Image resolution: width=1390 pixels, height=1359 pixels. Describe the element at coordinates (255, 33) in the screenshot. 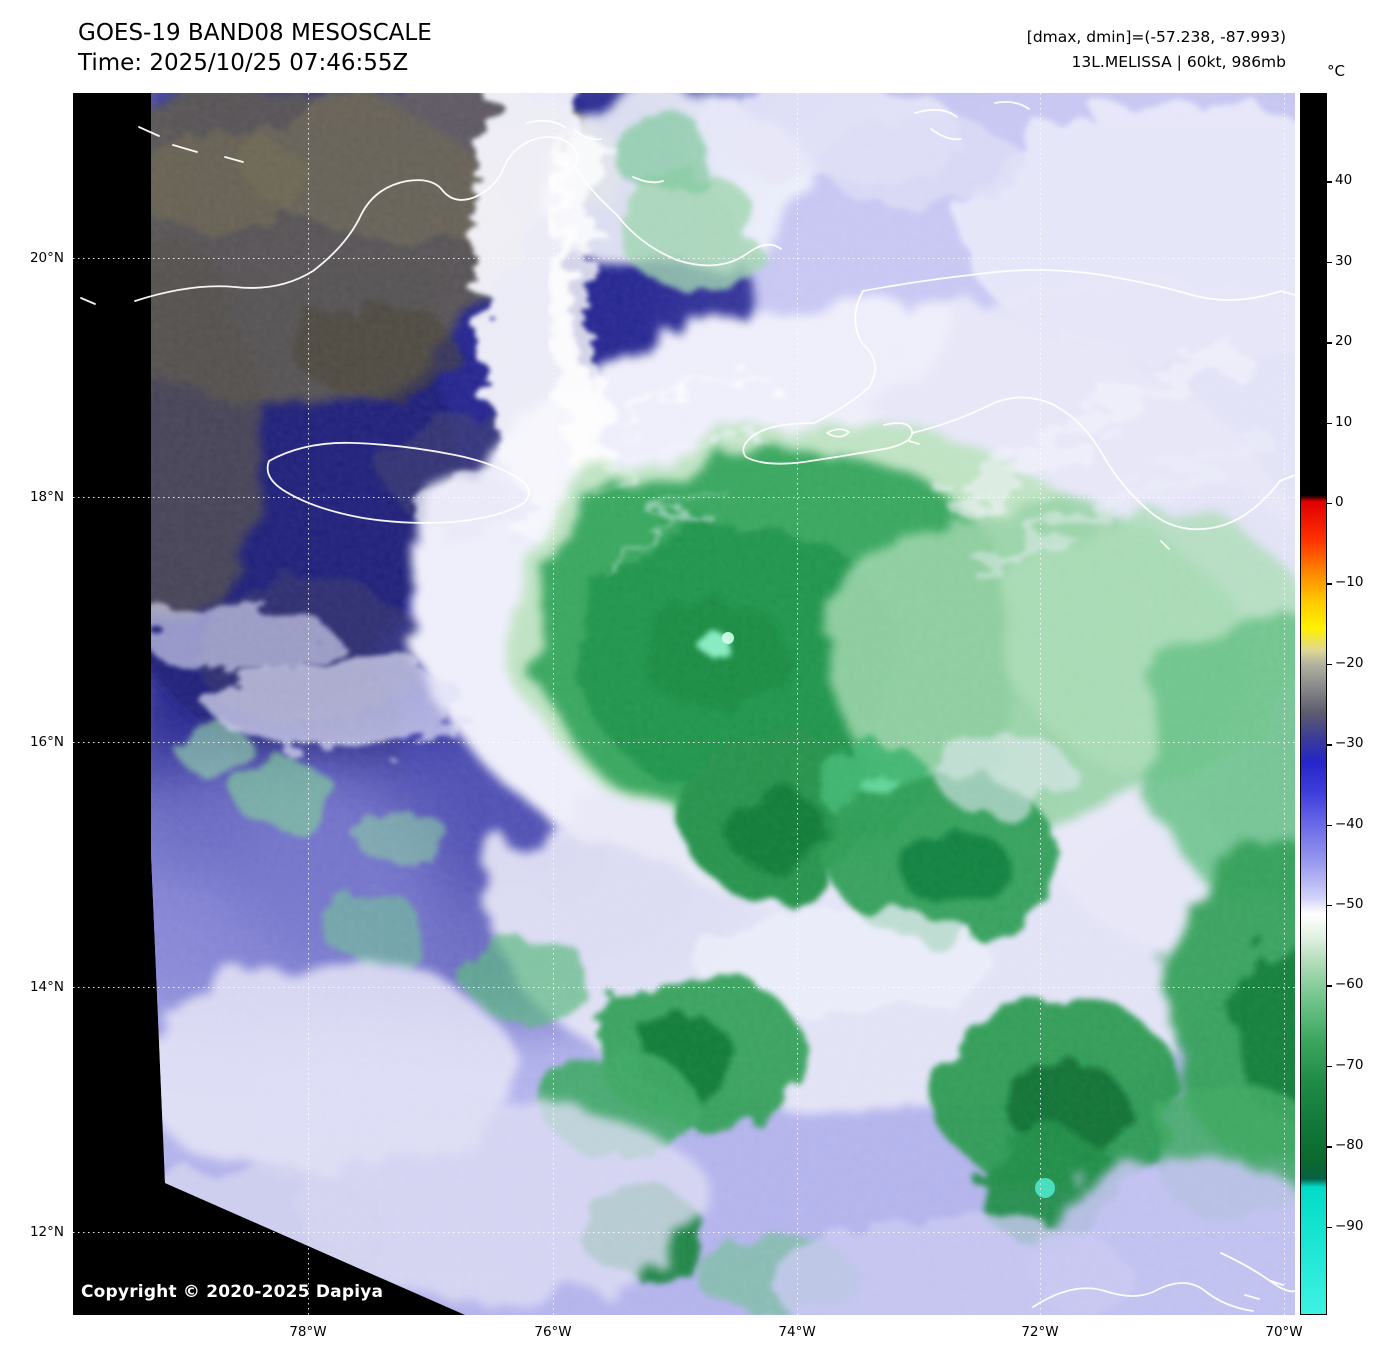

I see `page-title: GOES-19 BAND08 MESOSCALE` at that location.